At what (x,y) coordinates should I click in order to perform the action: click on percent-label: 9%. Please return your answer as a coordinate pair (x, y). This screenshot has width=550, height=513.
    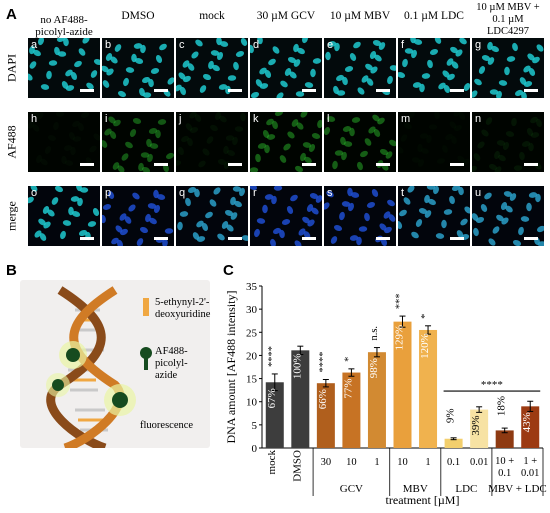
    Looking at the image, I should click on (451, 415).